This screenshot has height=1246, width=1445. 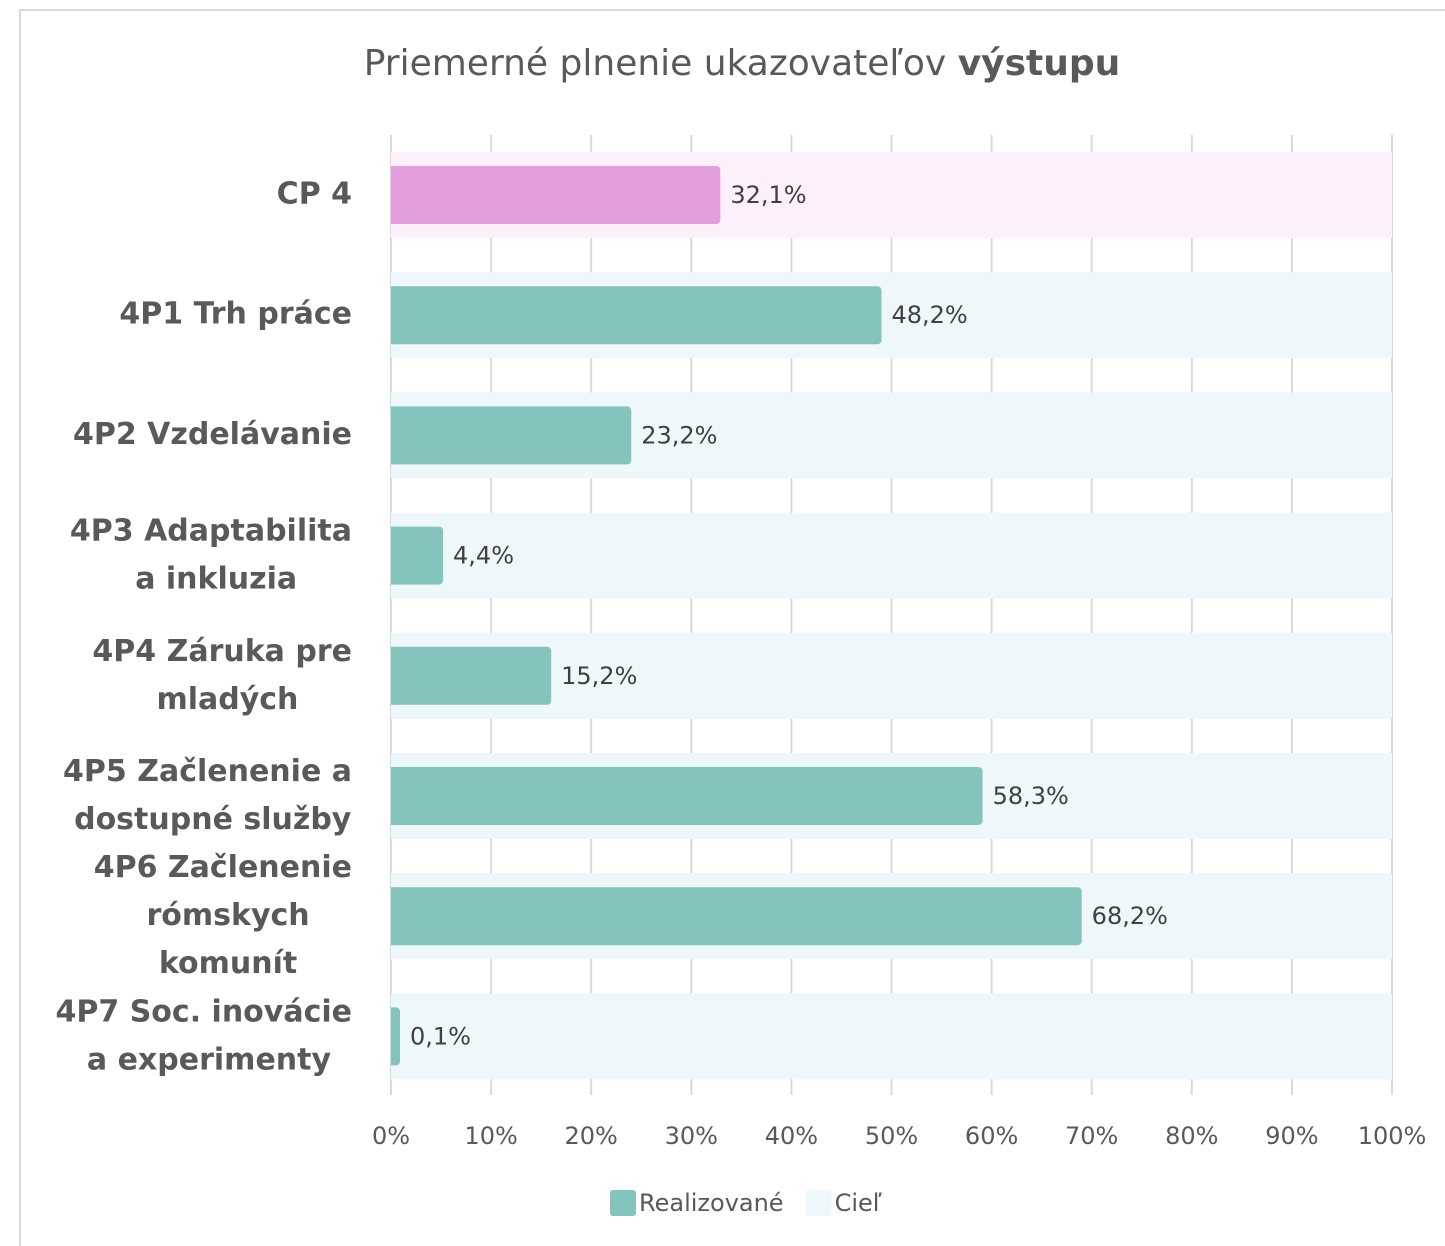 What do you see at coordinates (1031, 796) in the screenshot?
I see `value-label: 58,3%` at bounding box center [1031, 796].